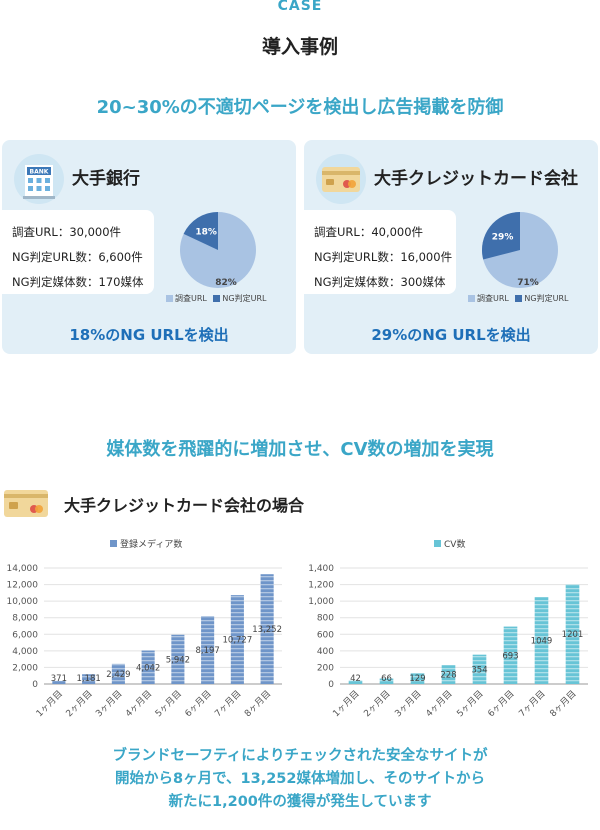 Image resolution: width=600 pixels, height=830 pixels. What do you see at coordinates (321, 569) in the screenshot?
I see `y-tick-label: 1,400` at bounding box center [321, 569].